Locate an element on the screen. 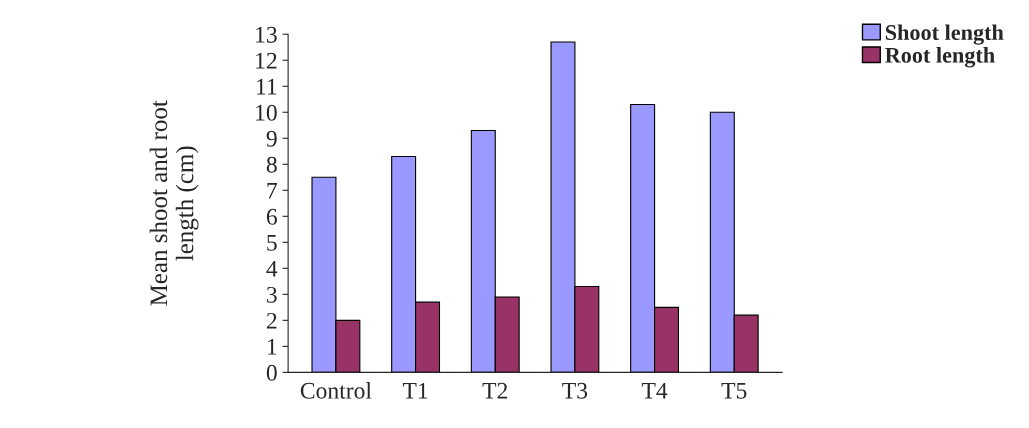 Image resolution: width=1029 pixels, height=428 pixels. y-tick-label: 6 is located at coordinates (271, 216).